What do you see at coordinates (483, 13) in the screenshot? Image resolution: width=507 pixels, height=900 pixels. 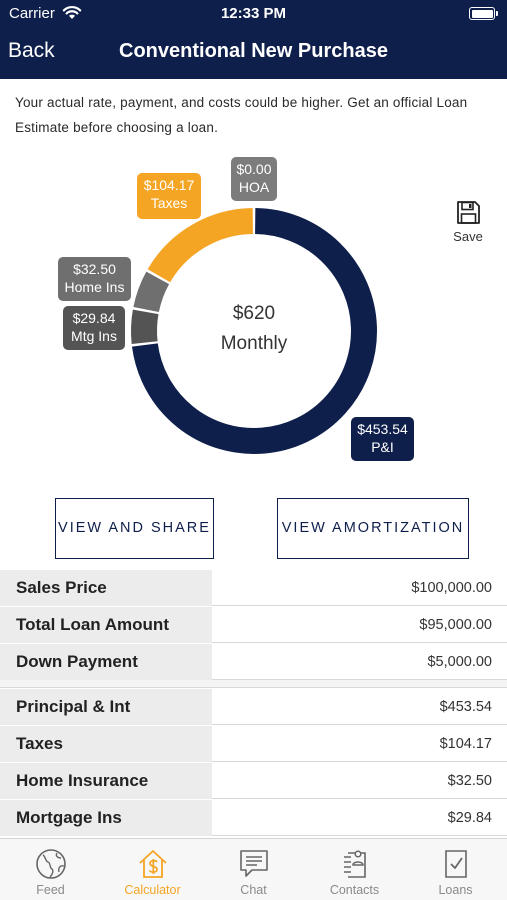 I see `battery-icon` at bounding box center [483, 13].